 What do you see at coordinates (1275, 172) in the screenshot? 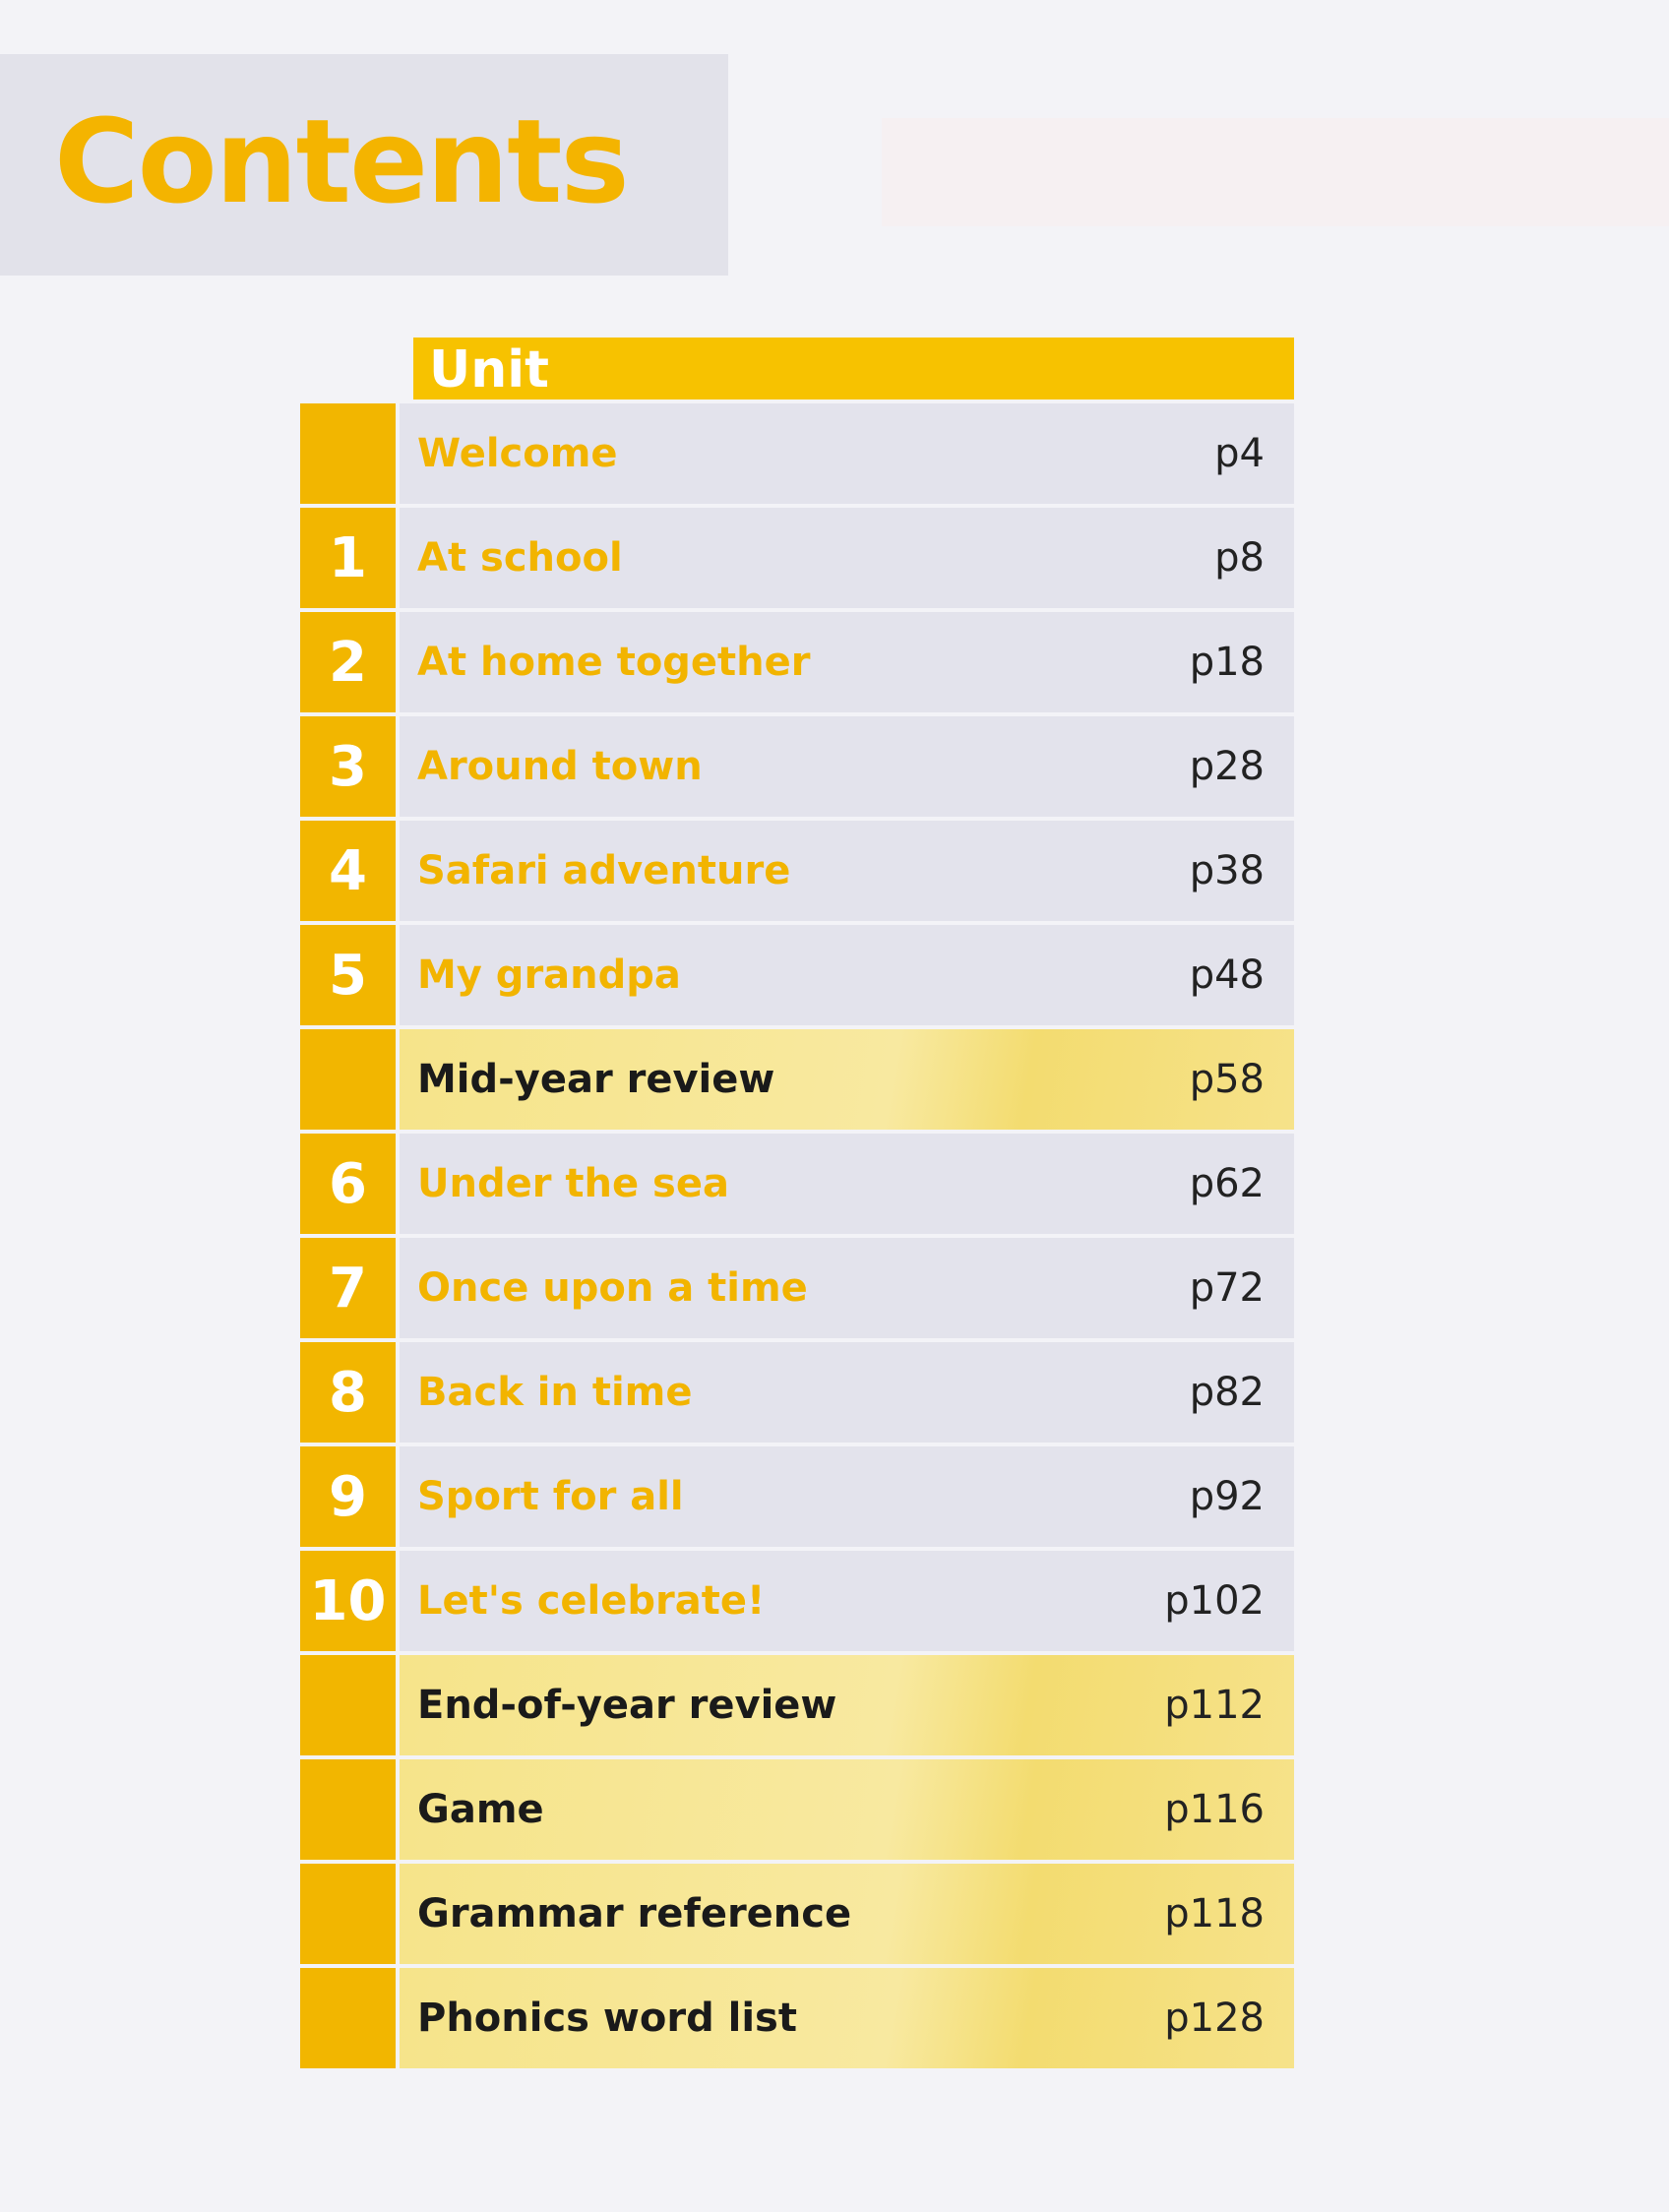
I see `background-bleed` at bounding box center [1275, 172].